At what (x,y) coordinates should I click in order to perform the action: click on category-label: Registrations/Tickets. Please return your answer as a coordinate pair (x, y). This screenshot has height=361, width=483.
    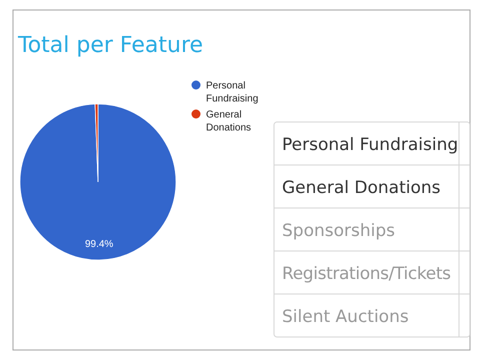
    Looking at the image, I should click on (367, 274).